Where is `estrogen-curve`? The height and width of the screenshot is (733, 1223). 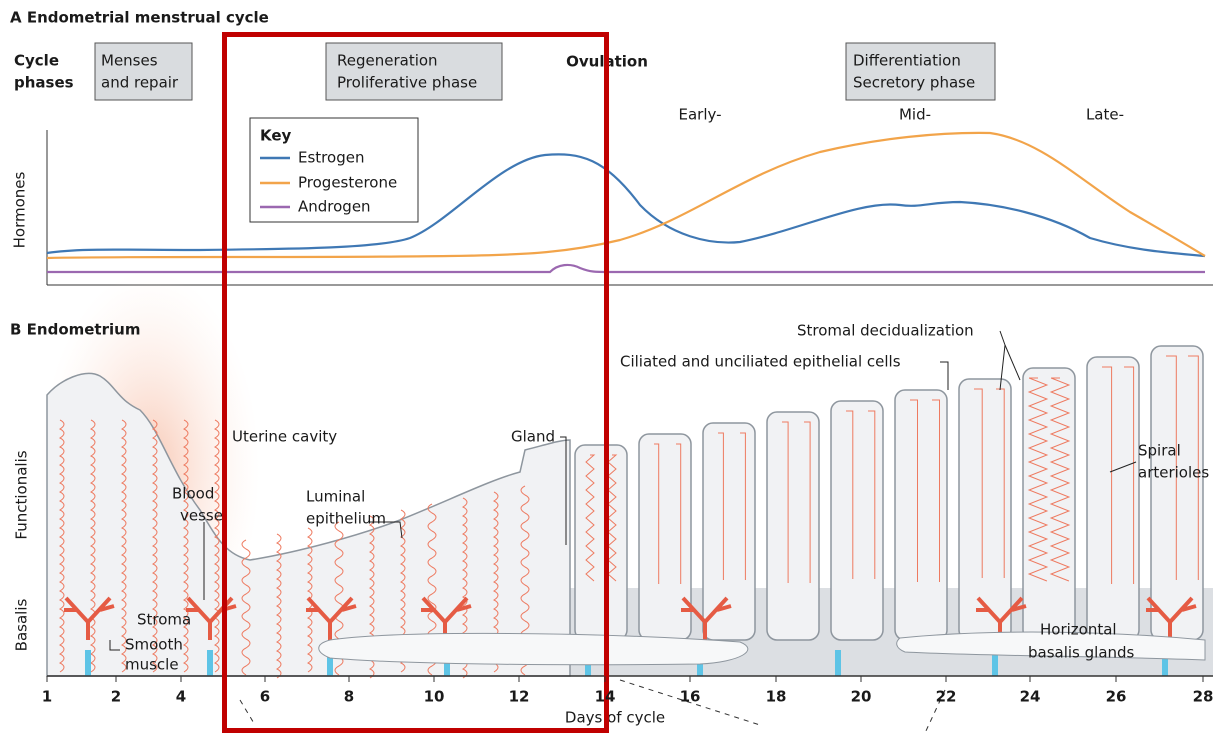
estrogen-curve is located at coordinates (626, 205).